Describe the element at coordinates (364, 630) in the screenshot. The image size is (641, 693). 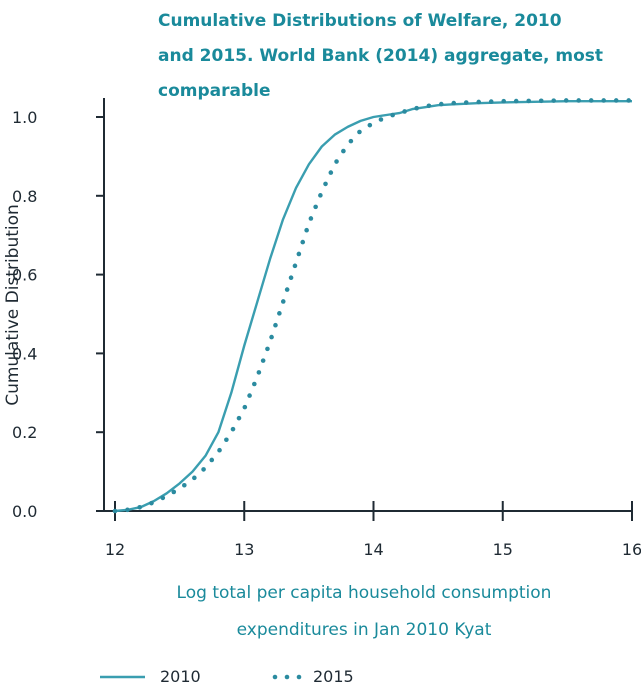
I see `x-axis-label-line-2: expenditures in Jan 2010 Kyat` at that location.